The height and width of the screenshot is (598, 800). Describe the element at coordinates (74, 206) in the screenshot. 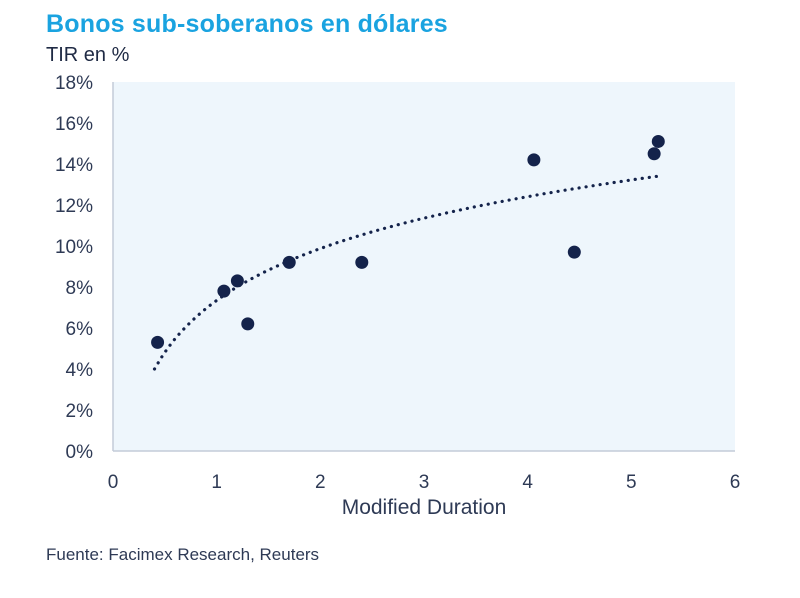

I see `y-tick-label: 12%` at that location.